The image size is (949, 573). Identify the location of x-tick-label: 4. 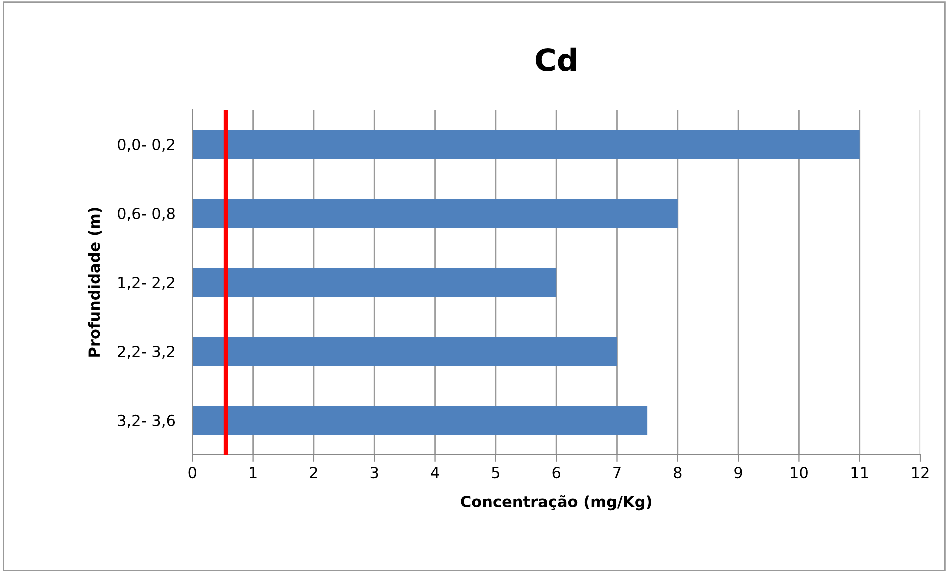
(435, 472).